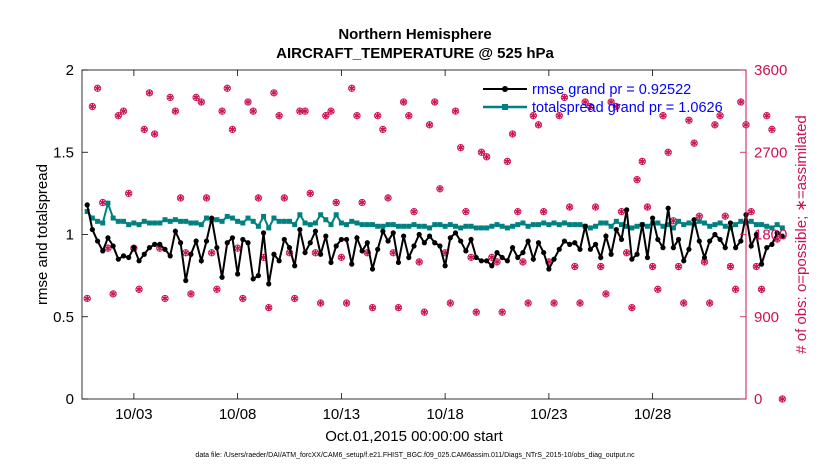 This screenshot has width=830, height=470. I want to click on legend-rmse-swatch-marker, so click(505, 89).